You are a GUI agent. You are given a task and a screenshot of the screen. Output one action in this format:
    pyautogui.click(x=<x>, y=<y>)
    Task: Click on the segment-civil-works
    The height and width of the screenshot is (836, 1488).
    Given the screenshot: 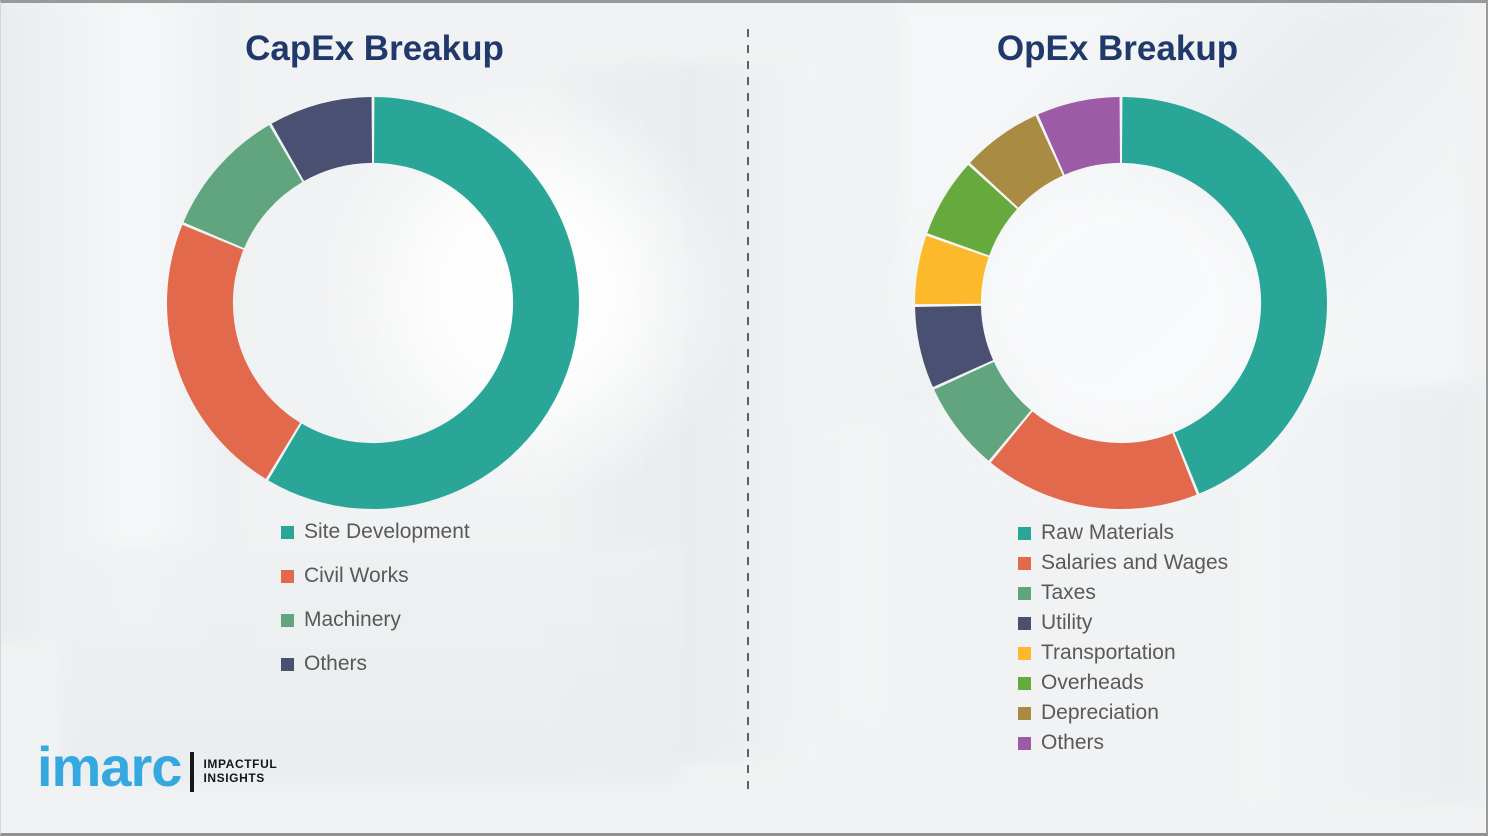 What is the action you would take?
    pyautogui.click(x=233, y=351)
    